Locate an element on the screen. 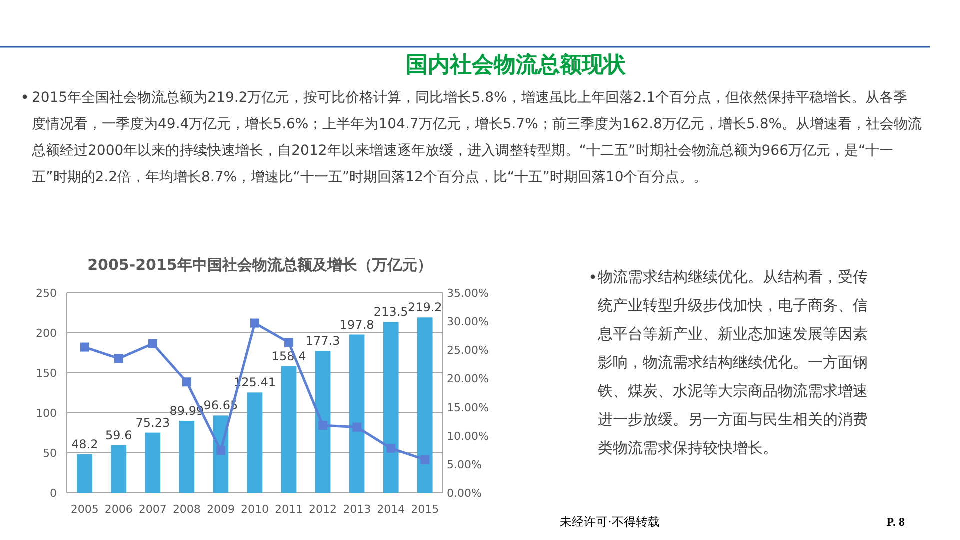  x-tick-label: 2007 is located at coordinates (152, 509).